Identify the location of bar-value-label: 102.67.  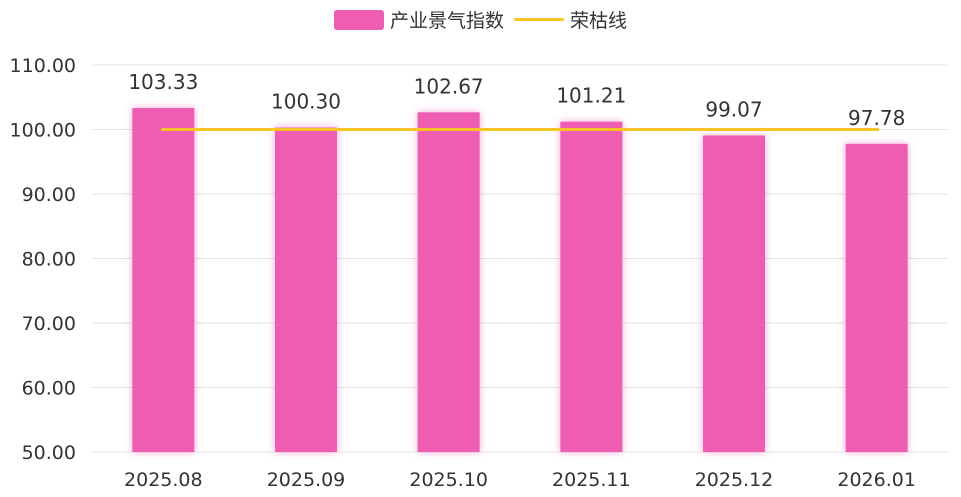
(449, 86).